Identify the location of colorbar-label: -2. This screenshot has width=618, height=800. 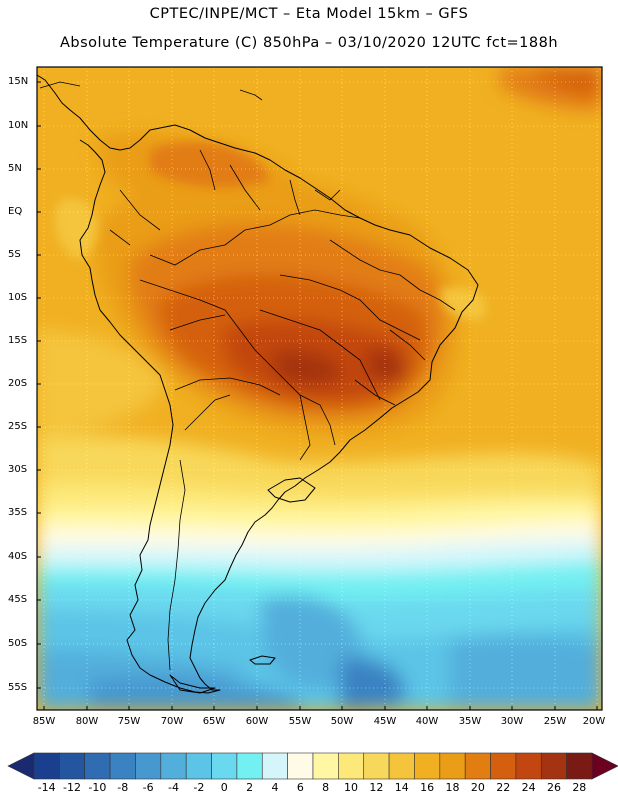
(199, 787).